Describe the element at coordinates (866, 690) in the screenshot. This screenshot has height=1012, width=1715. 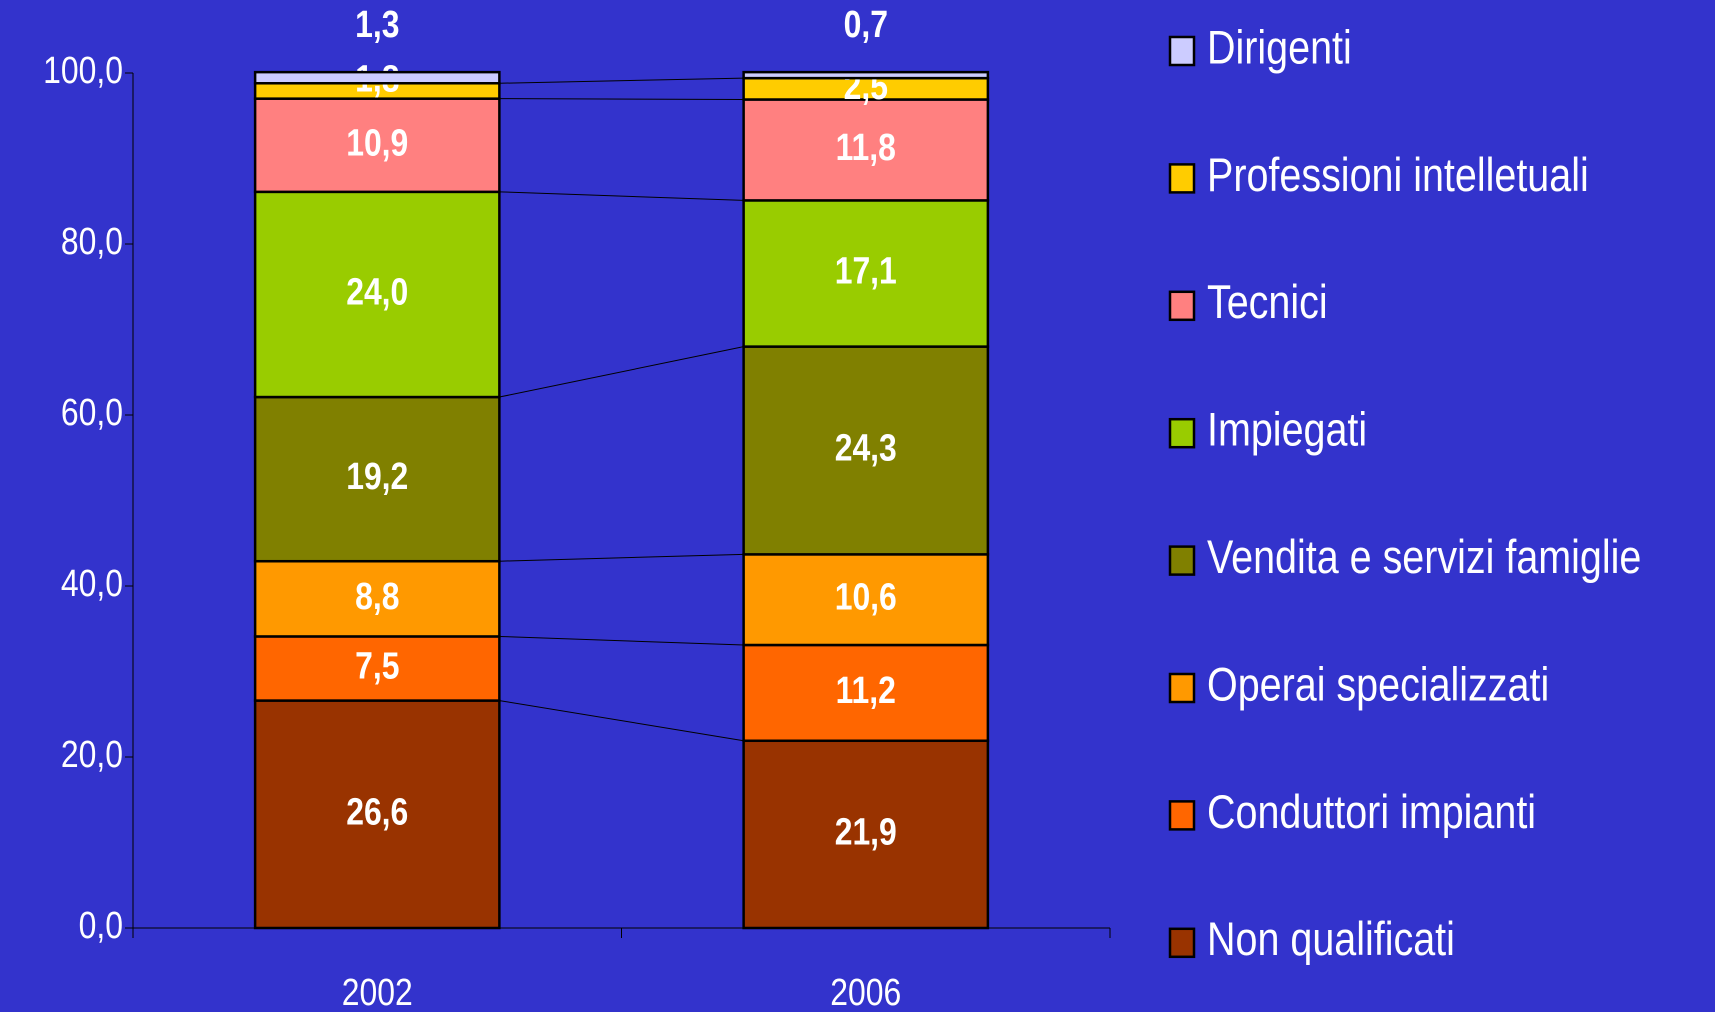
I see `data-label: 11,2` at that location.